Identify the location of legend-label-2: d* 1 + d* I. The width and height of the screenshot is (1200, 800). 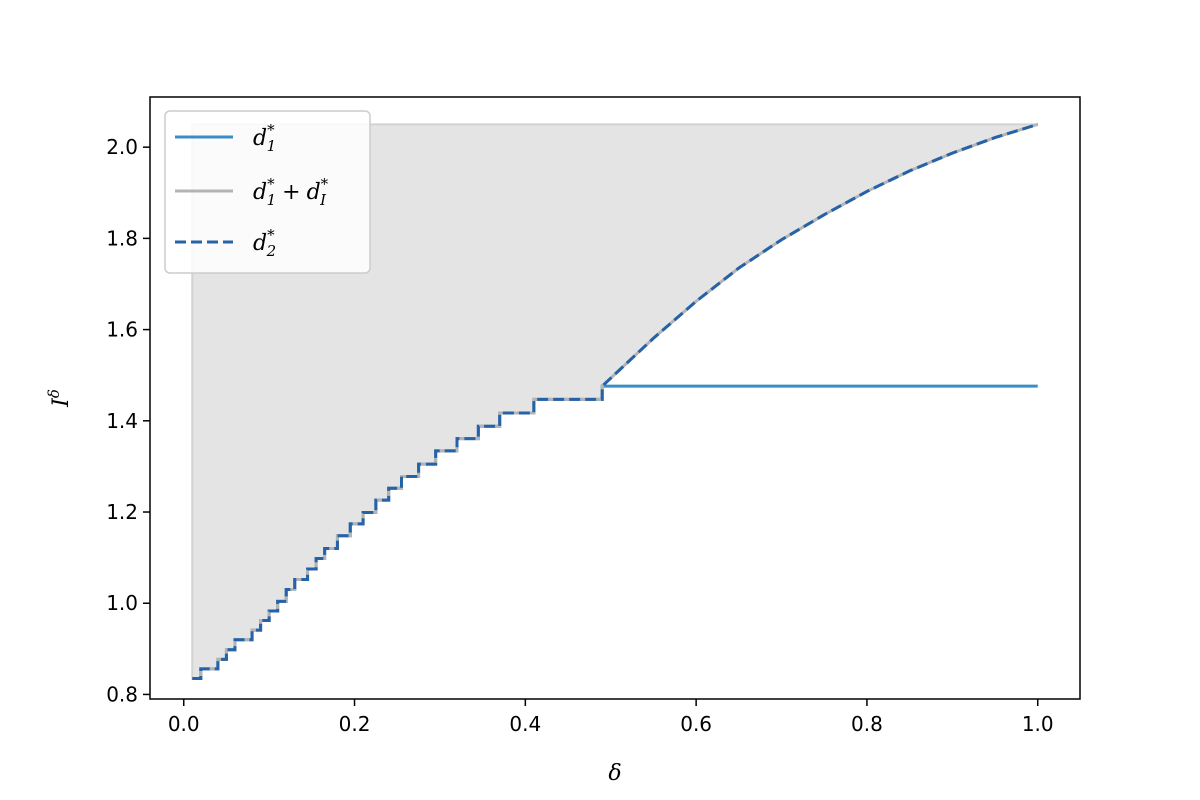
(291, 192).